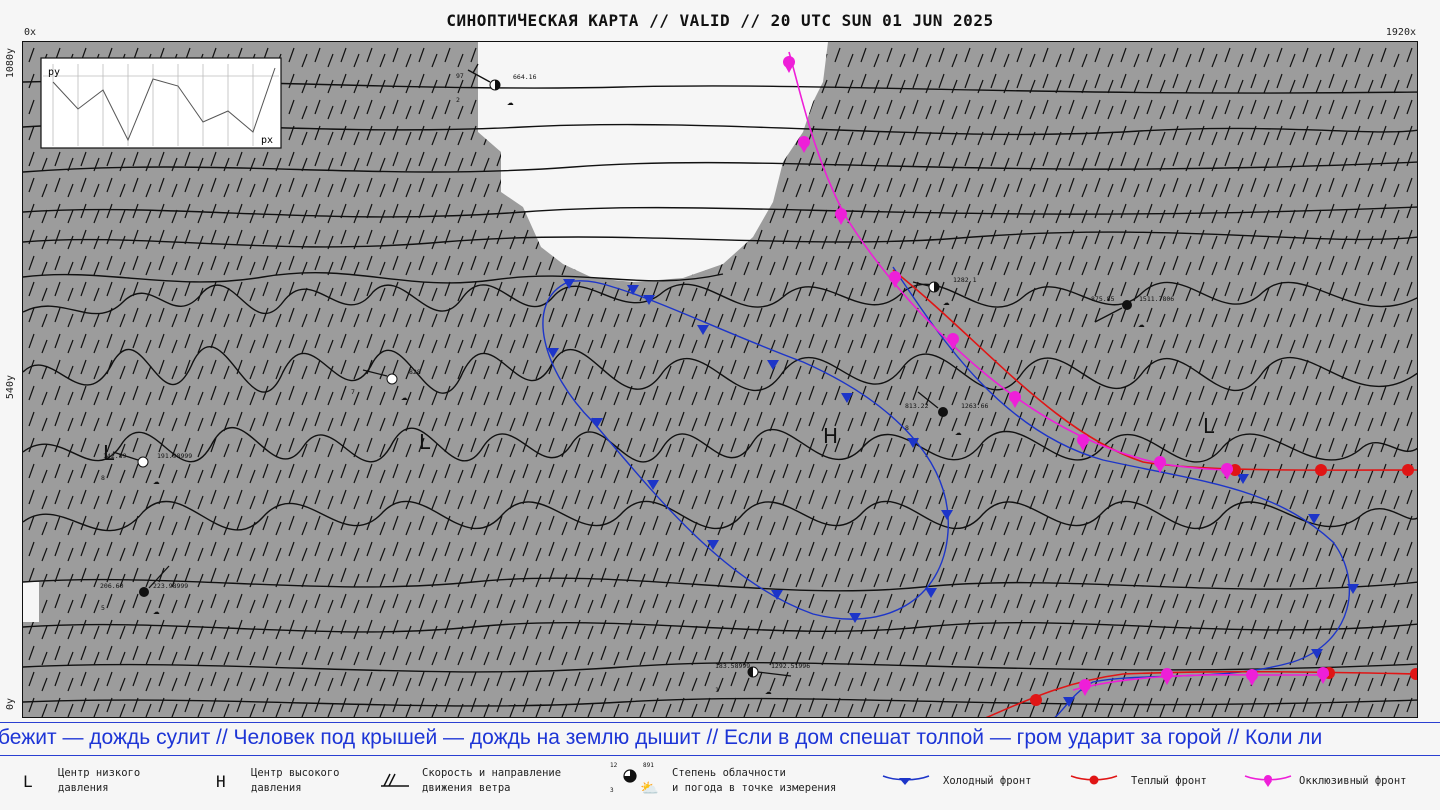 The width and height of the screenshot is (1440, 810). I want to click on weather-station: 875.85 1511.7806 ☁, so click(1132, 312).